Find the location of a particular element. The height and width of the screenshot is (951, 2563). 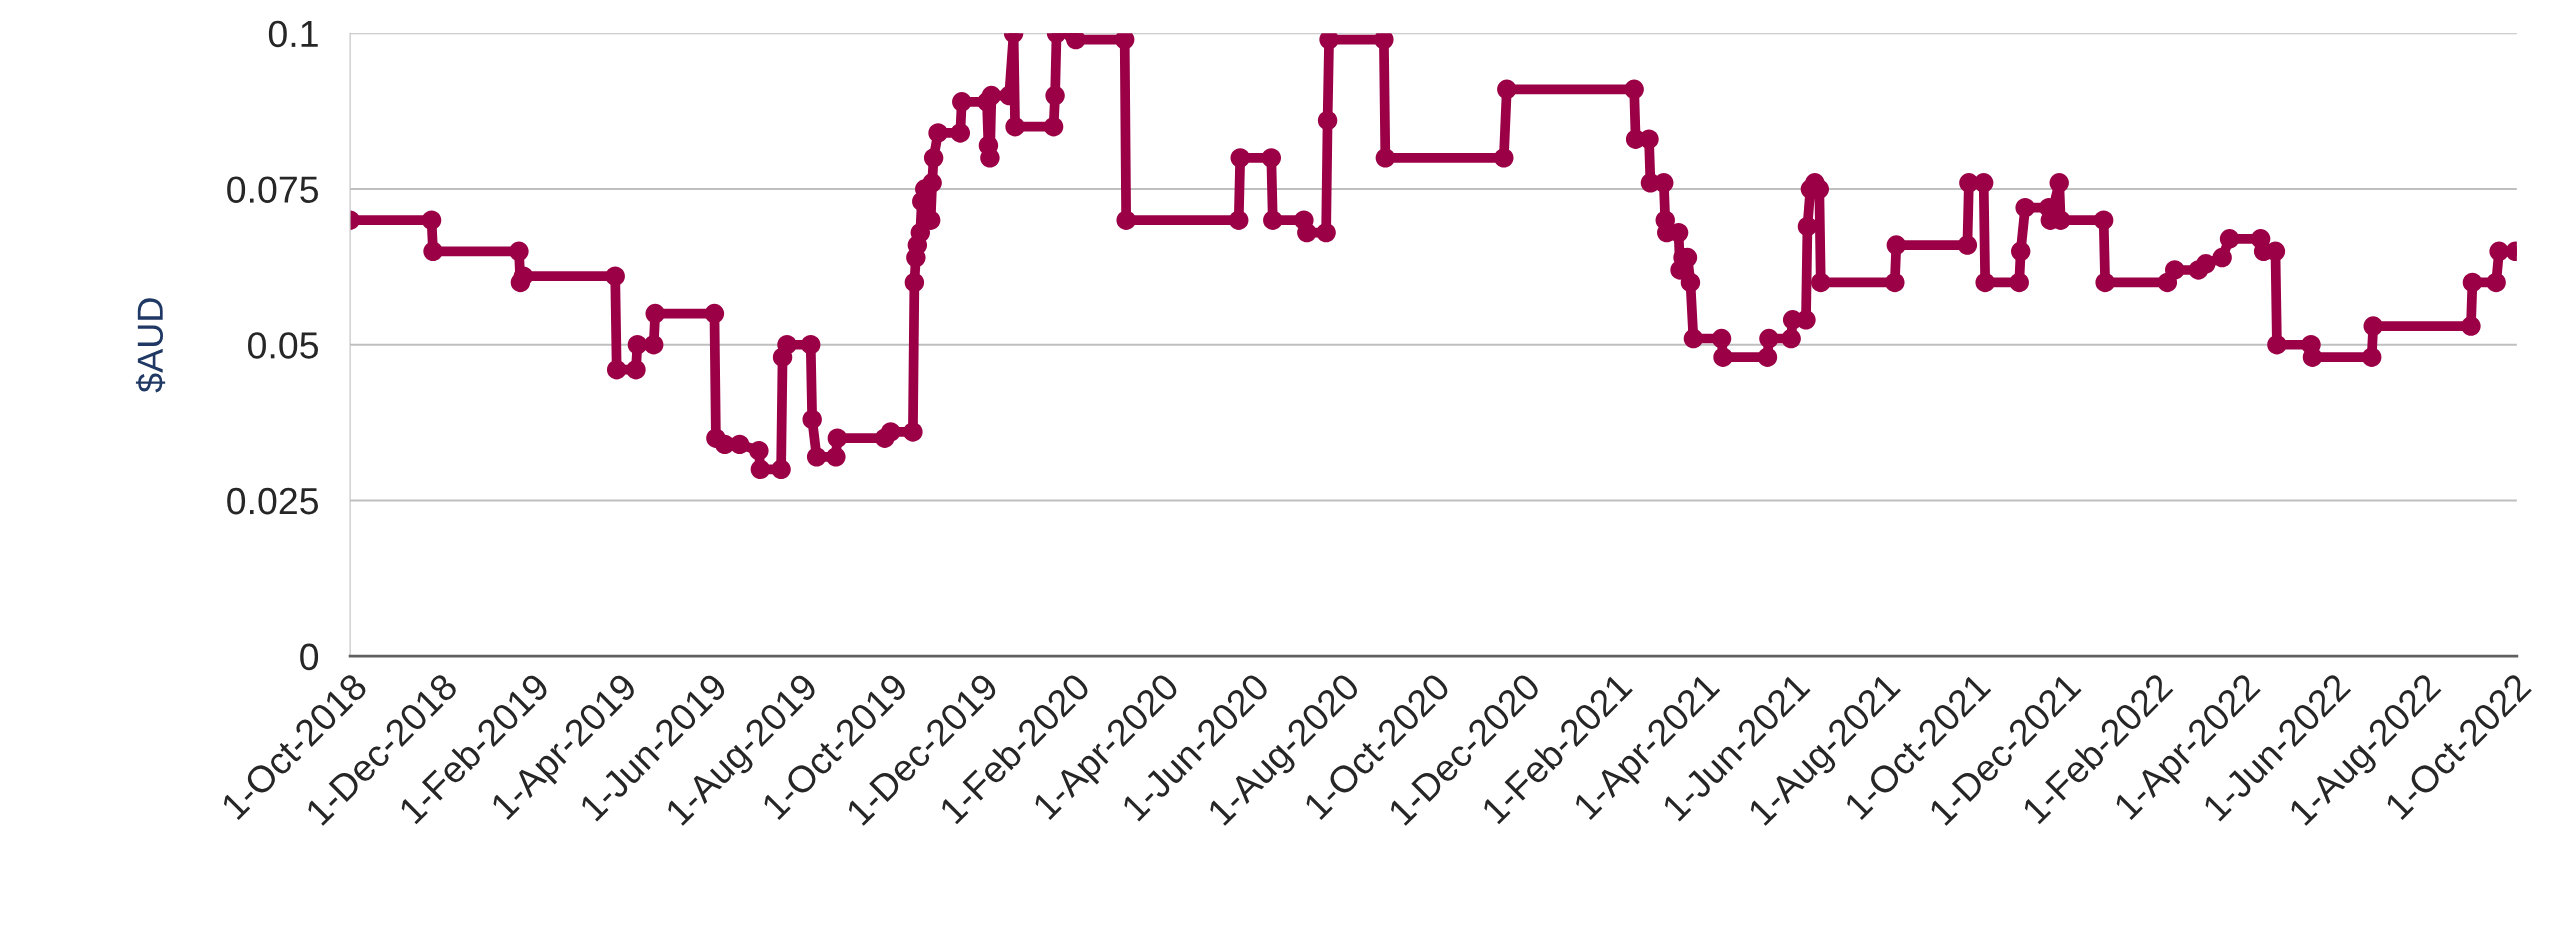

y-axis-title: $AUD is located at coordinates (150, 345).